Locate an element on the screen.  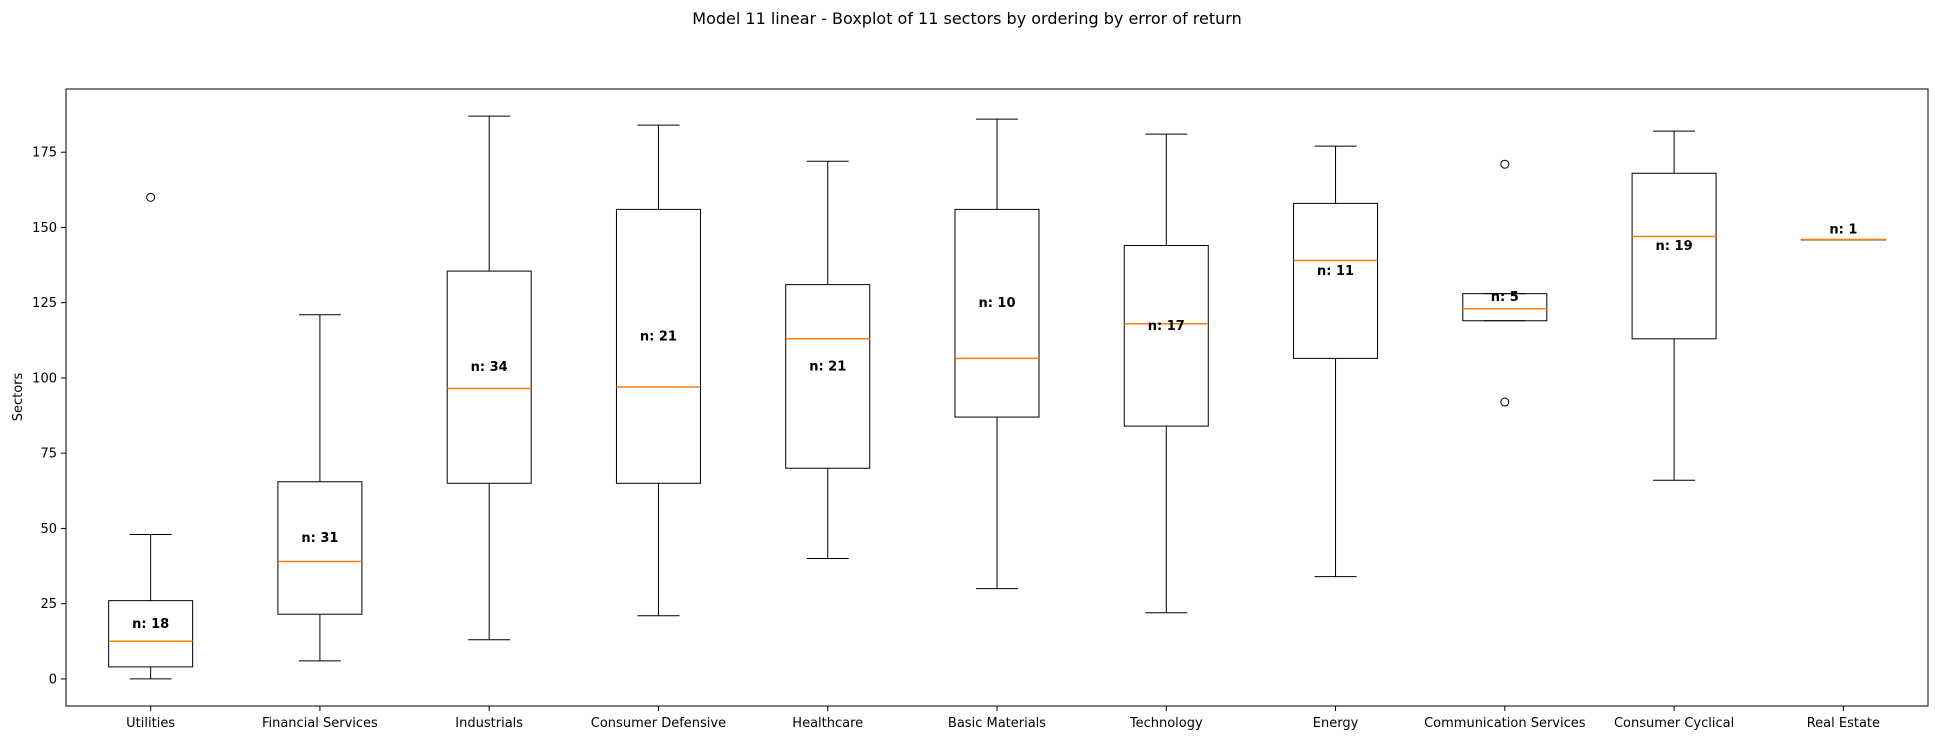
x-tick-label: Utilities is located at coordinates (150, 723).